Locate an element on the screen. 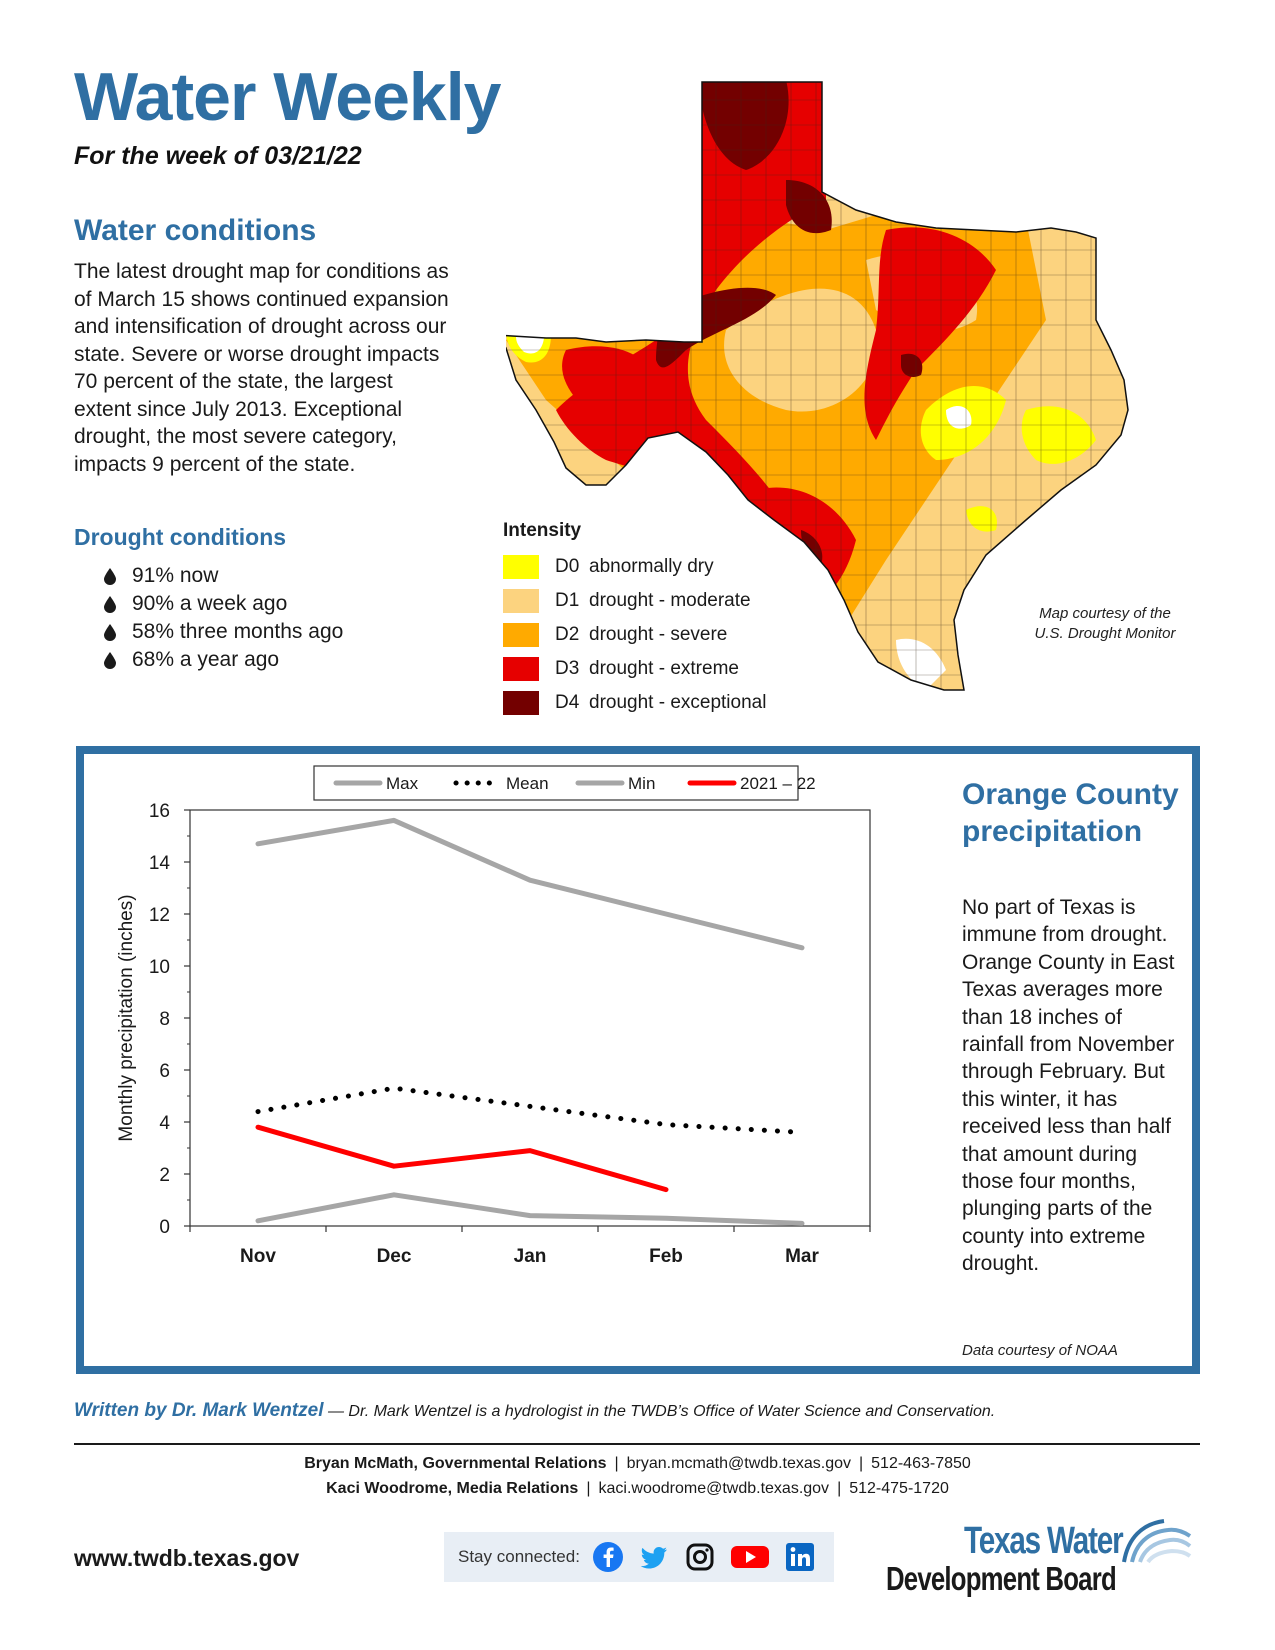 Image resolution: width=1275 pixels, height=1650 pixels. y-tick-label: 4 is located at coordinates (164, 1123).